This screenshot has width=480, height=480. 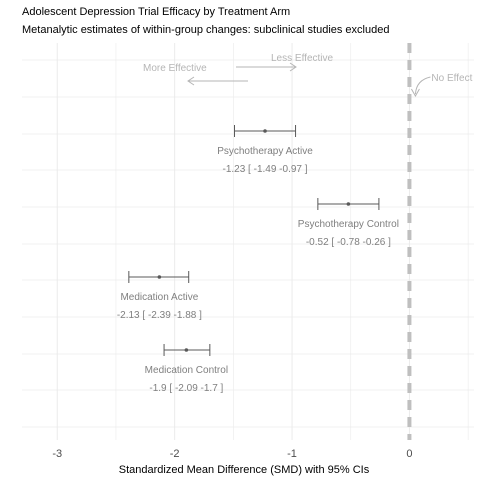 I want to click on no-effect-arrowhead, so click(x=415, y=93).